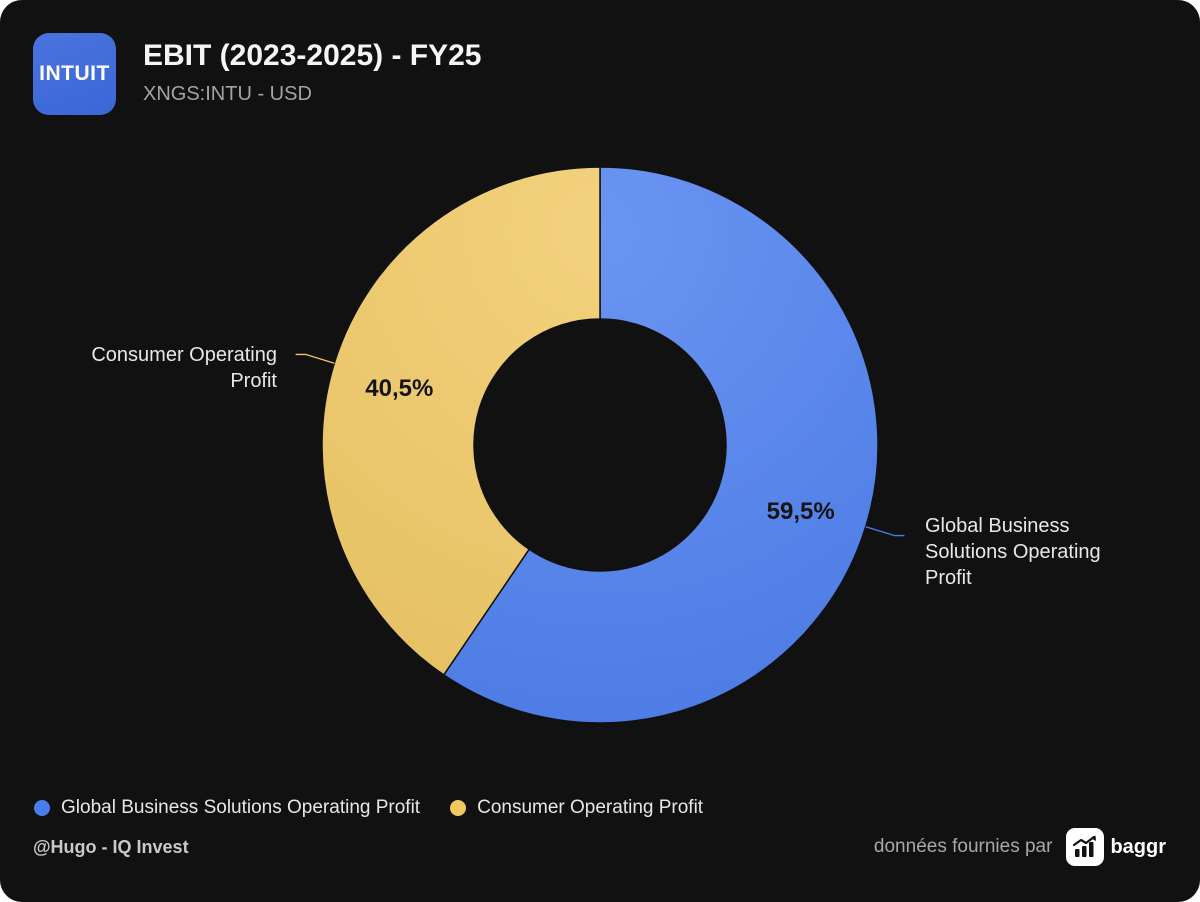 Image resolution: width=1200 pixels, height=902 pixels. I want to click on consumer-operating-profit-slice, so click(461, 421).